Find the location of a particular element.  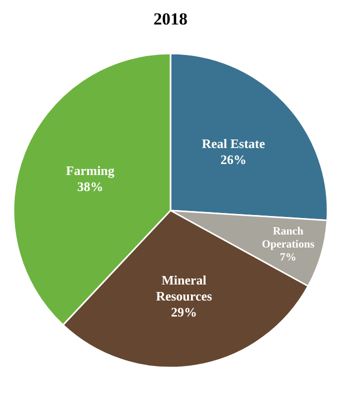

data-label: 7% is located at coordinates (288, 258).